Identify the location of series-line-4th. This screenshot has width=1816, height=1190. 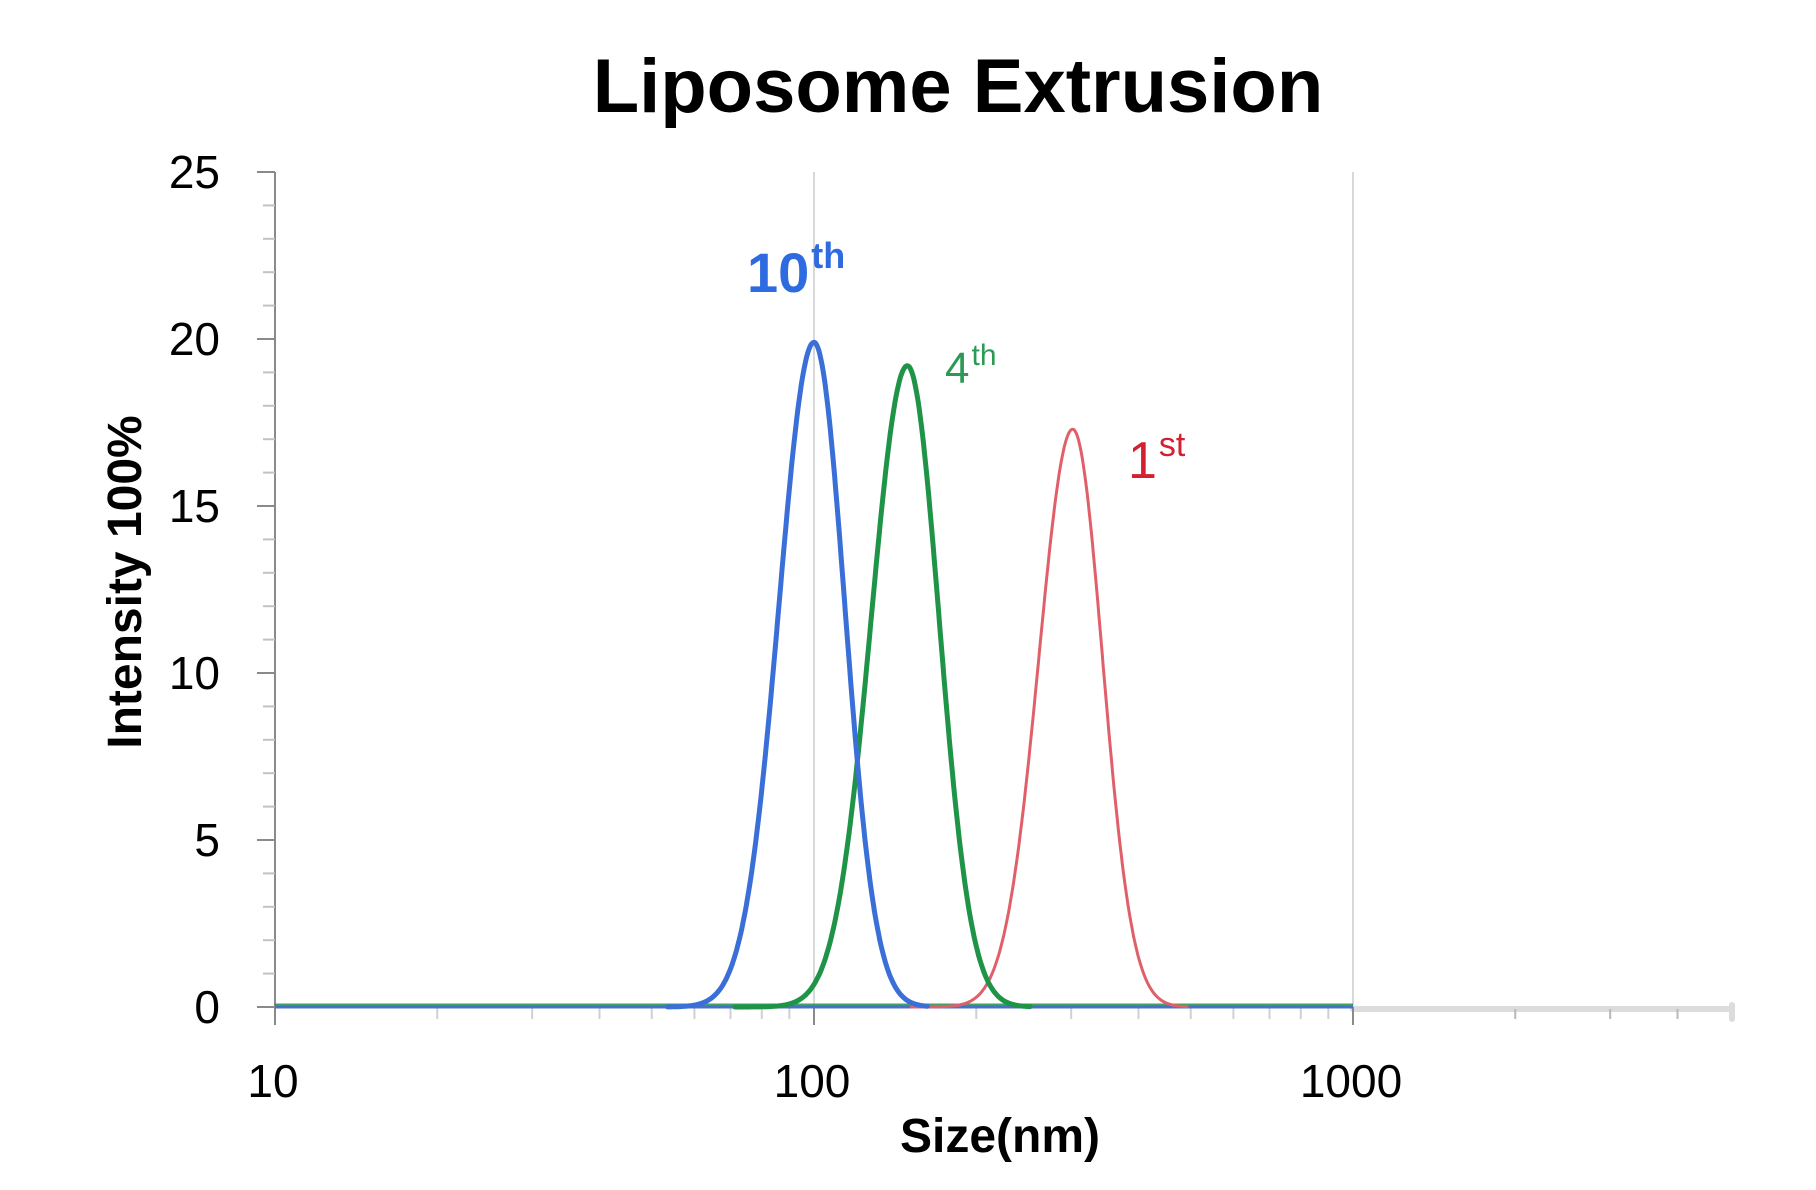
(882, 686).